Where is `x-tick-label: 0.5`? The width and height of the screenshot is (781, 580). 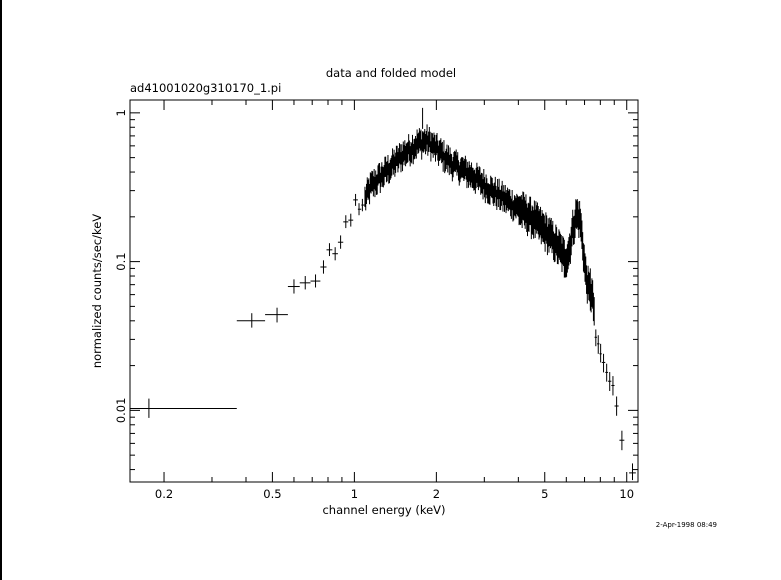 x-tick-label: 0.5 is located at coordinates (272, 494).